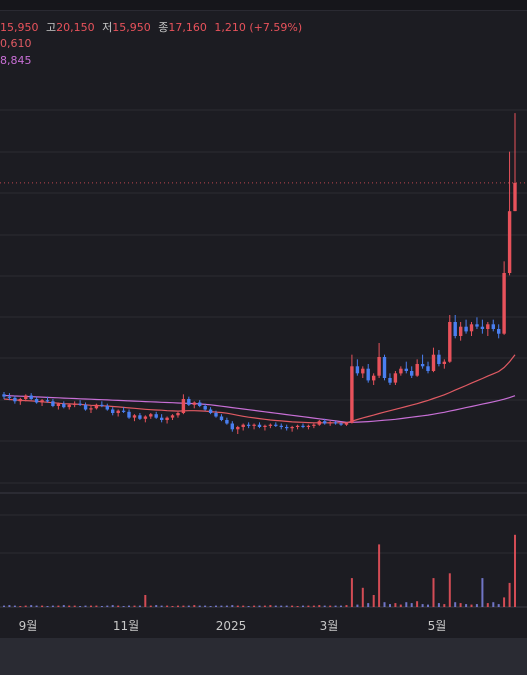  What do you see at coordinates (163, 27) in the screenshot?
I see `close-label: 종` at bounding box center [163, 27].